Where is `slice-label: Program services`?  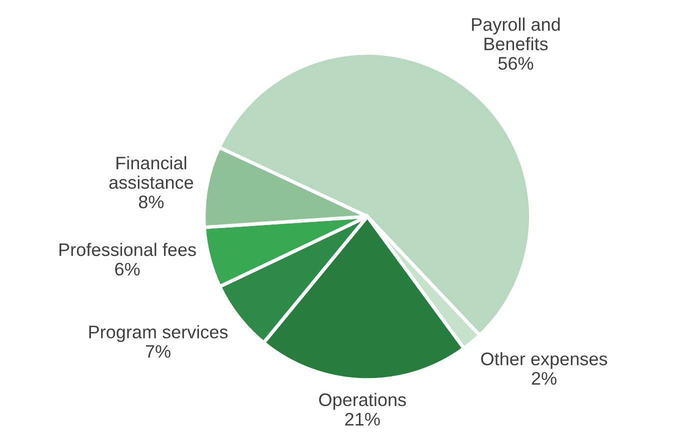
slice-label: Program services is located at coordinates (158, 333).